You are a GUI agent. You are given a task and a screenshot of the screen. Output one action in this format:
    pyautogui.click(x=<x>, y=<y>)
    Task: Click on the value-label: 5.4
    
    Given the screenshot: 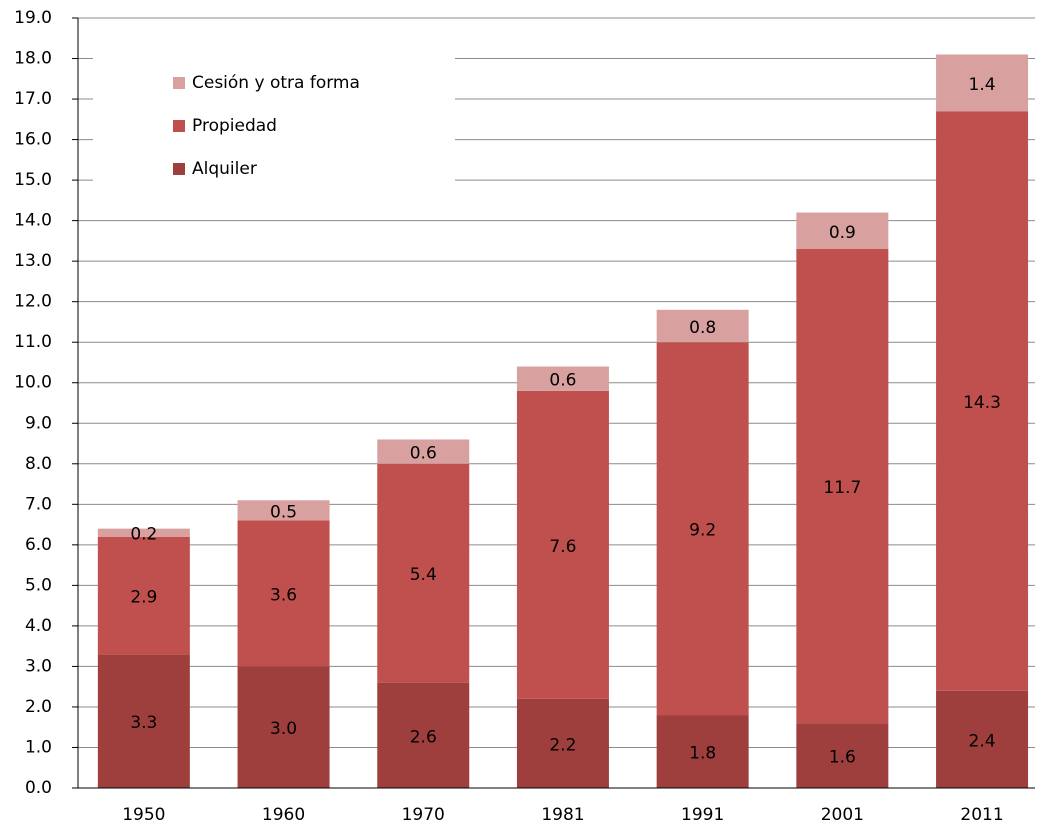 What is the action you would take?
    pyautogui.click(x=423, y=575)
    